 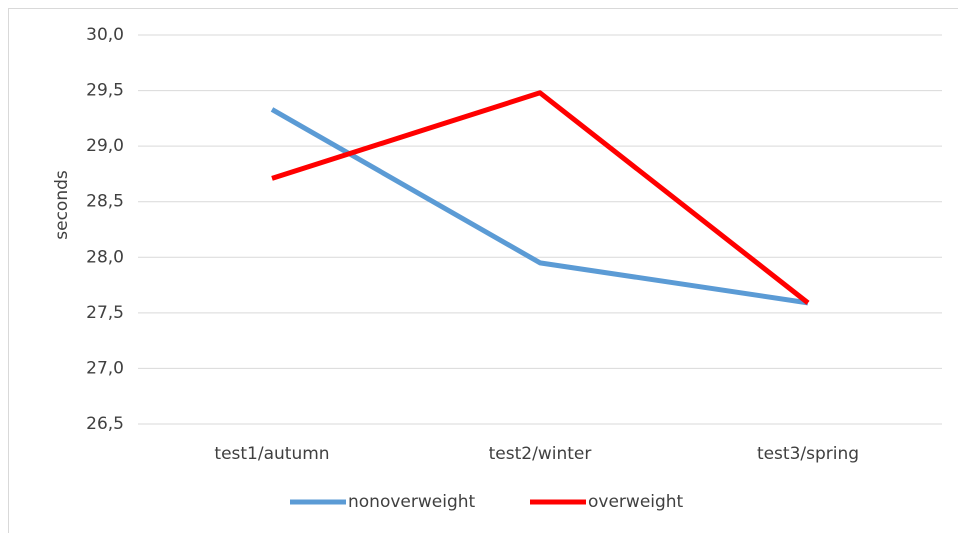 What do you see at coordinates (808, 454) in the screenshot?
I see `x-tick-label: test3/spring` at bounding box center [808, 454].